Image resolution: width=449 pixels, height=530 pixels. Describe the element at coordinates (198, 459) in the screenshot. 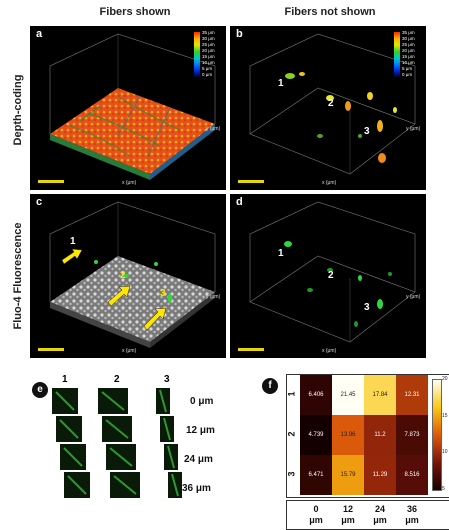

I see `strip-row-24um: 24 μm` at that location.